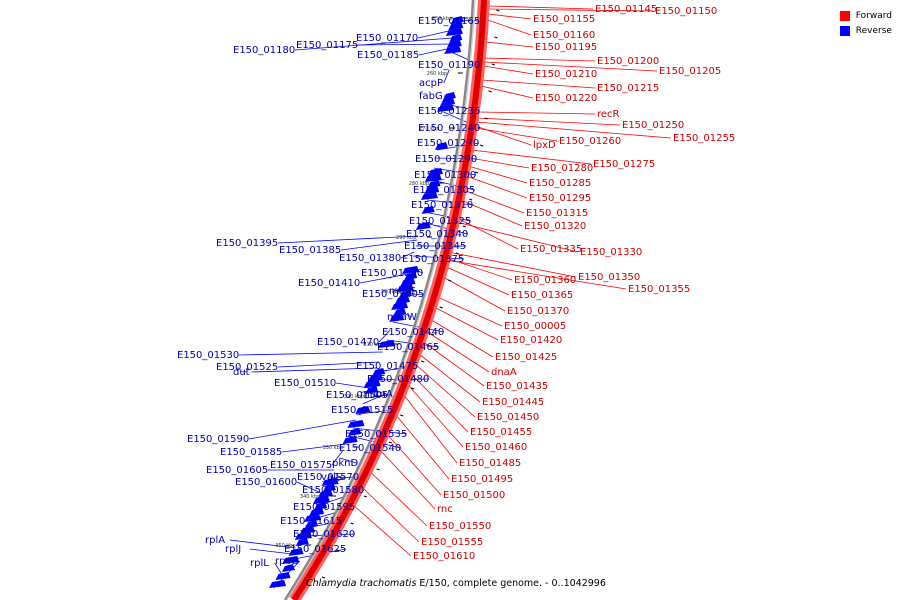 This screenshot has width=900, height=600. I want to click on gene-label-e150-01165: E150_01165, so click(449, 21).